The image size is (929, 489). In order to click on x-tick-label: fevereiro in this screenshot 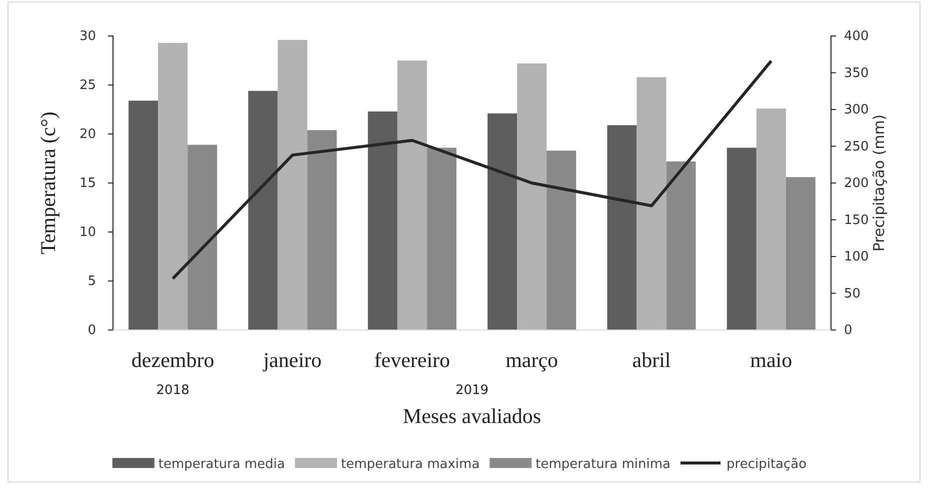, I will do `click(412, 360)`.